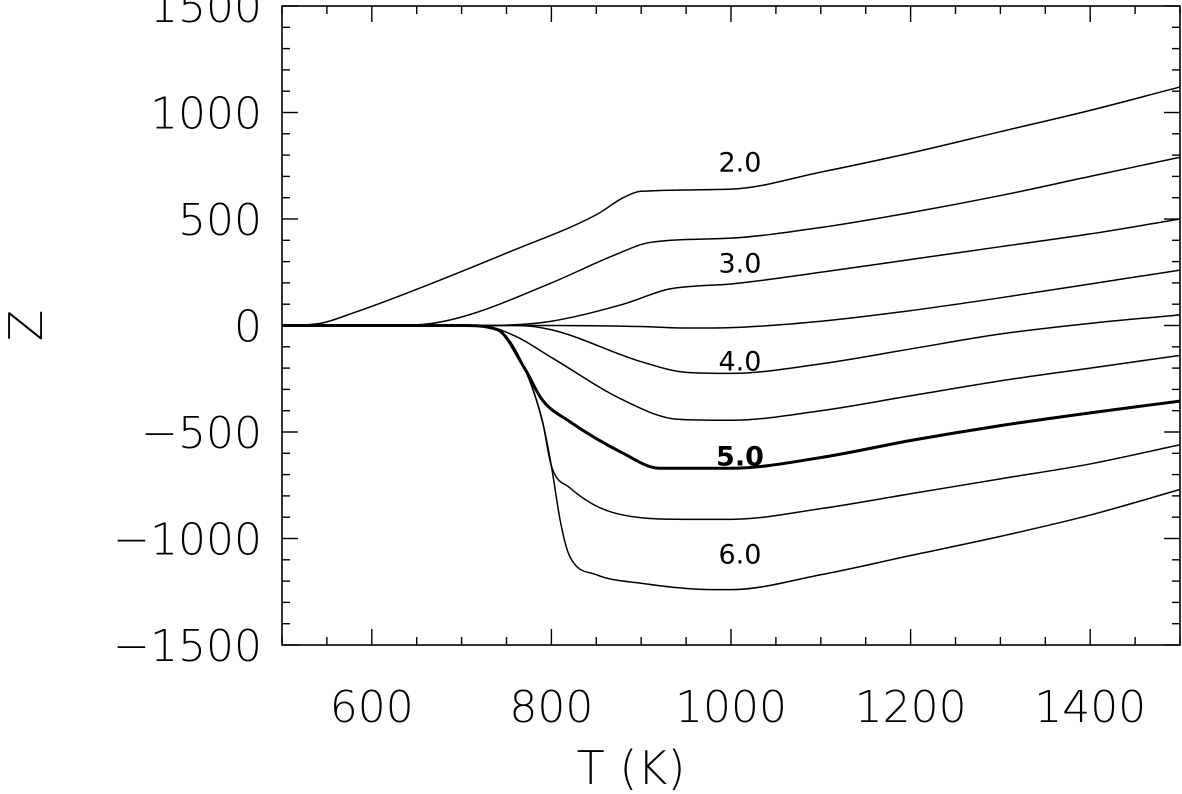 This screenshot has width=1182, height=794. What do you see at coordinates (187, 540) in the screenshot?
I see `y-tick-label: −1000` at bounding box center [187, 540].